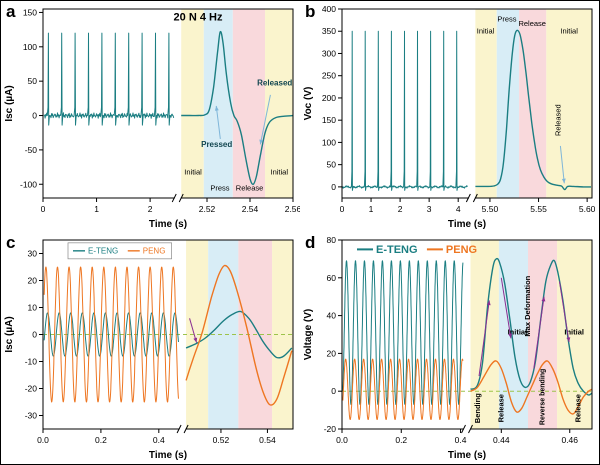 The image size is (600, 465). Describe the element at coordinates (329, 120) in the screenshot. I see `y-tick-label: 150` at that location.